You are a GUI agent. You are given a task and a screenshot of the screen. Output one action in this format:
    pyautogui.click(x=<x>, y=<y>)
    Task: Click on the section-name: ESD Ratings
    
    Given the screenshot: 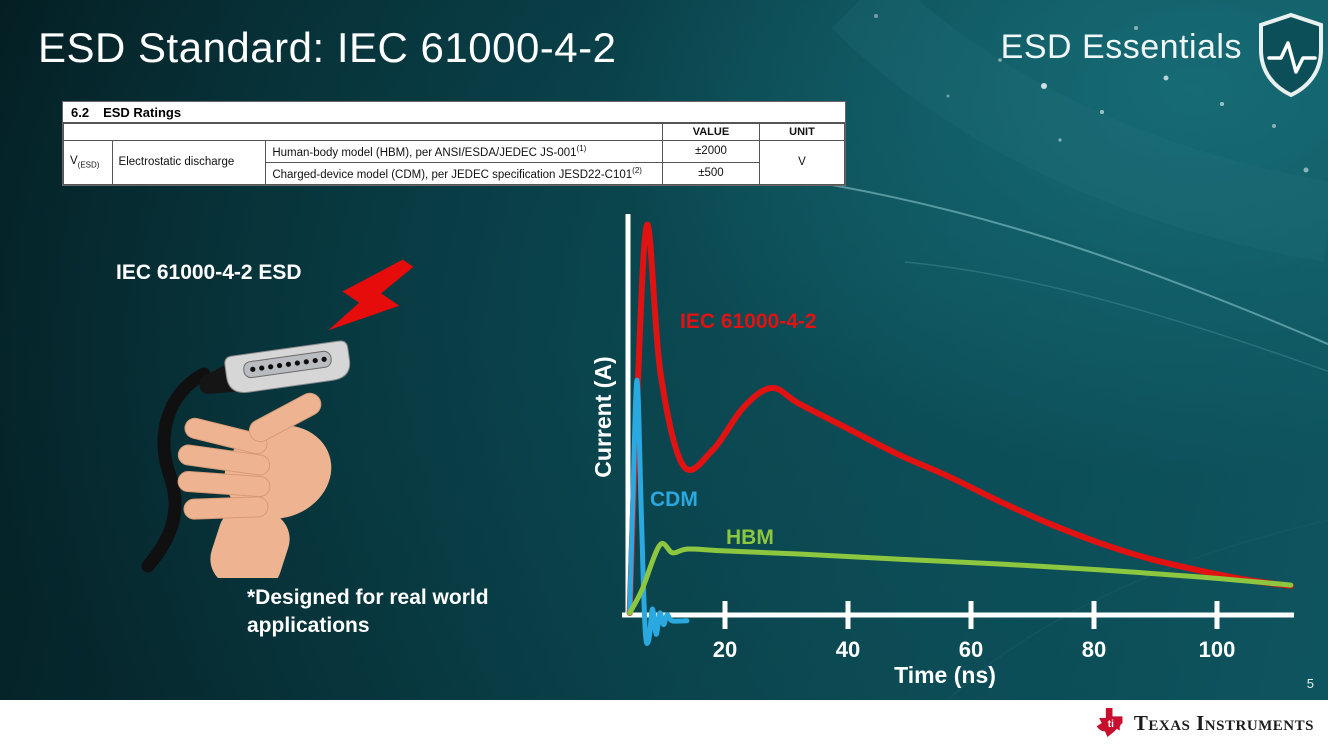 What is the action you would take?
    pyautogui.click(x=142, y=112)
    